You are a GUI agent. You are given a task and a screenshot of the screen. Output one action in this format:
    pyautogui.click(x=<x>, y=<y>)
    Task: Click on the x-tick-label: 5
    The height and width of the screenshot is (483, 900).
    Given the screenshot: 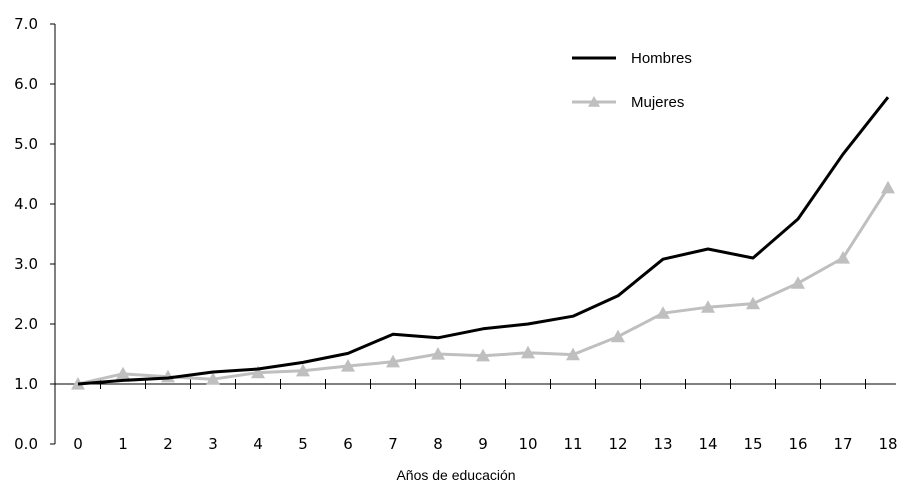 What is the action you would take?
    pyautogui.click(x=303, y=444)
    